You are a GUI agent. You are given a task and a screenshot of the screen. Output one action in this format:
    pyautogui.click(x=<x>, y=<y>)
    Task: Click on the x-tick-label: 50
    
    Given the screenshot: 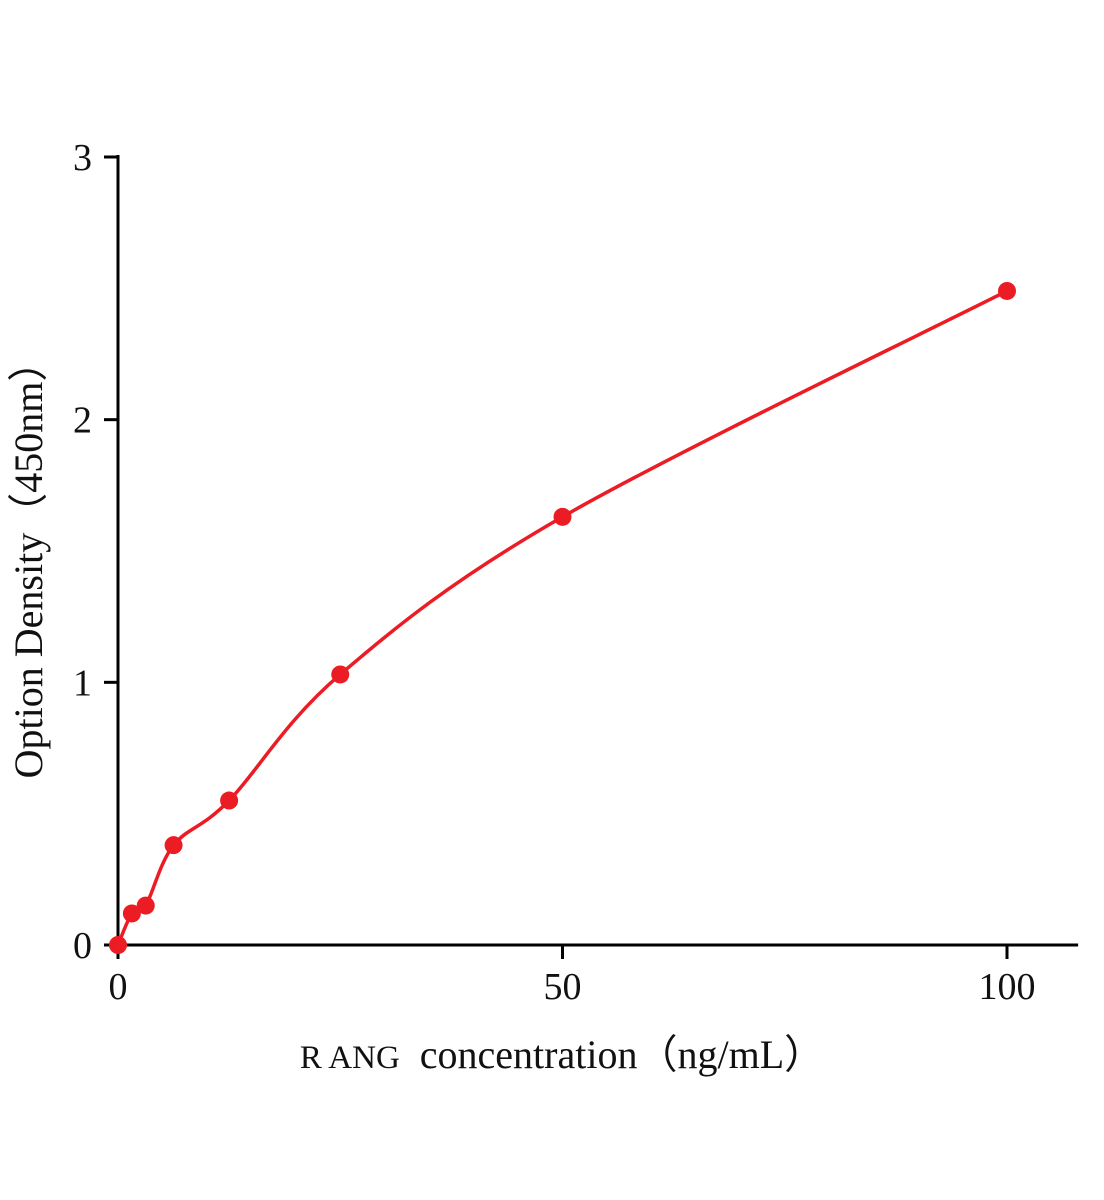 What is the action you would take?
    pyautogui.click(x=563, y=987)
    